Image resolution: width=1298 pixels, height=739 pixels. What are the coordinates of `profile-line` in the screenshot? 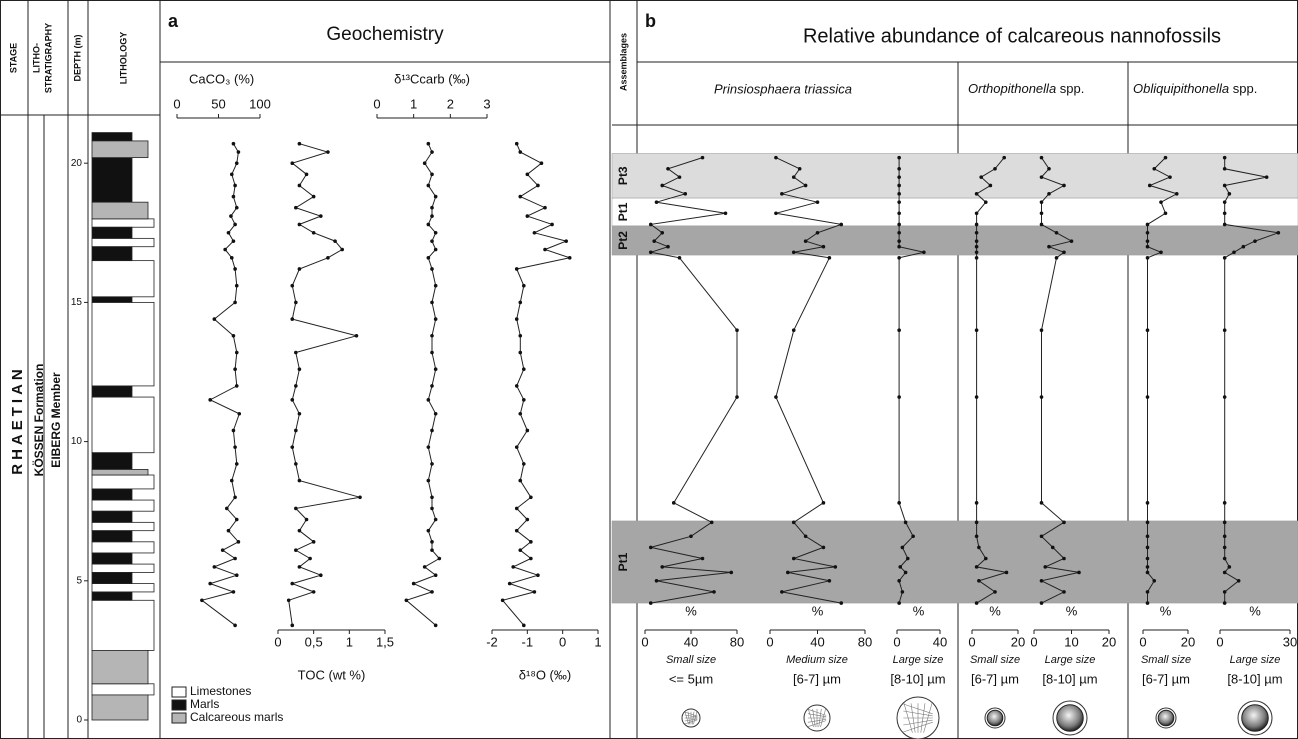 It's located at (423, 384).